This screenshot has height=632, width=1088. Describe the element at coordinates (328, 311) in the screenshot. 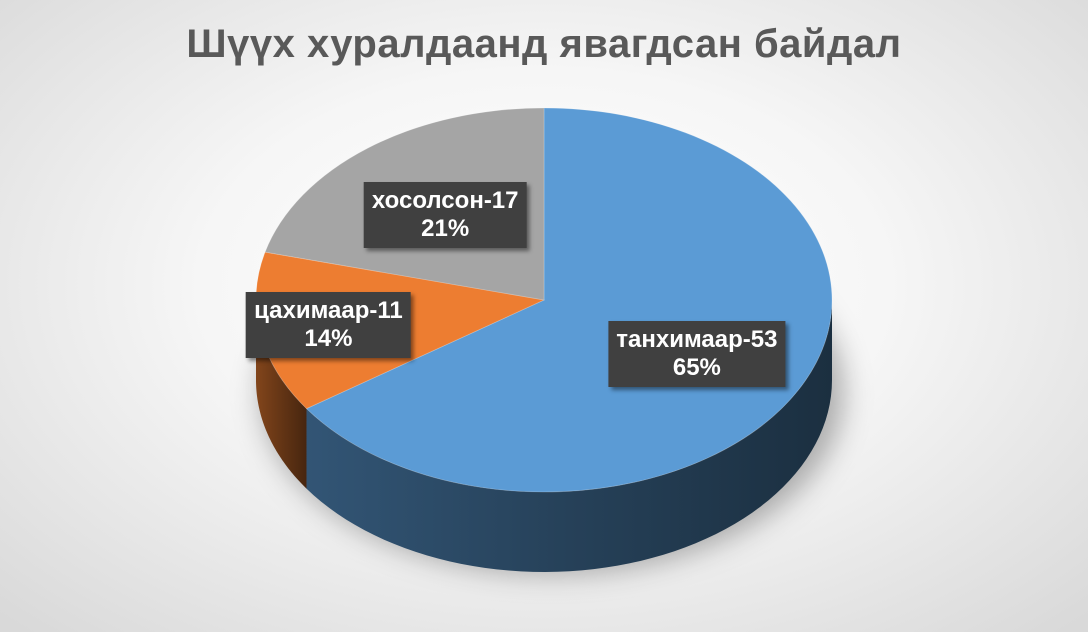

I see `data-label-category: цахимаар-11` at that location.